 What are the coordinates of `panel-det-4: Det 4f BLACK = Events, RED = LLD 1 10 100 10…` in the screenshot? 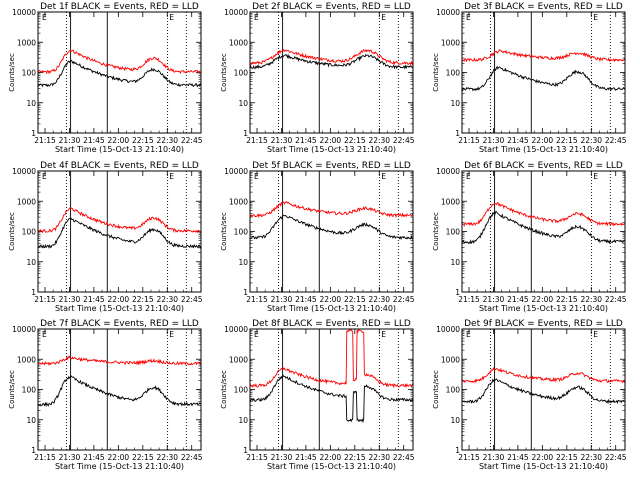 It's located at (105, 237).